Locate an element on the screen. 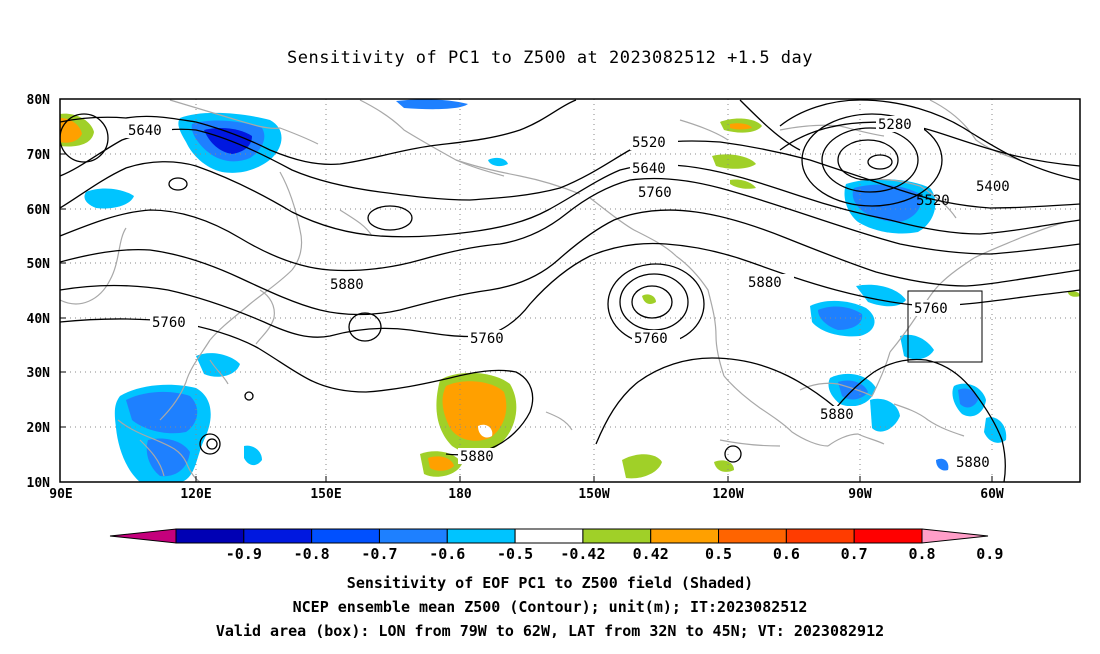 The height and width of the screenshot is (654, 1100). lat-label-80n: 80N is located at coordinates (39, 100).